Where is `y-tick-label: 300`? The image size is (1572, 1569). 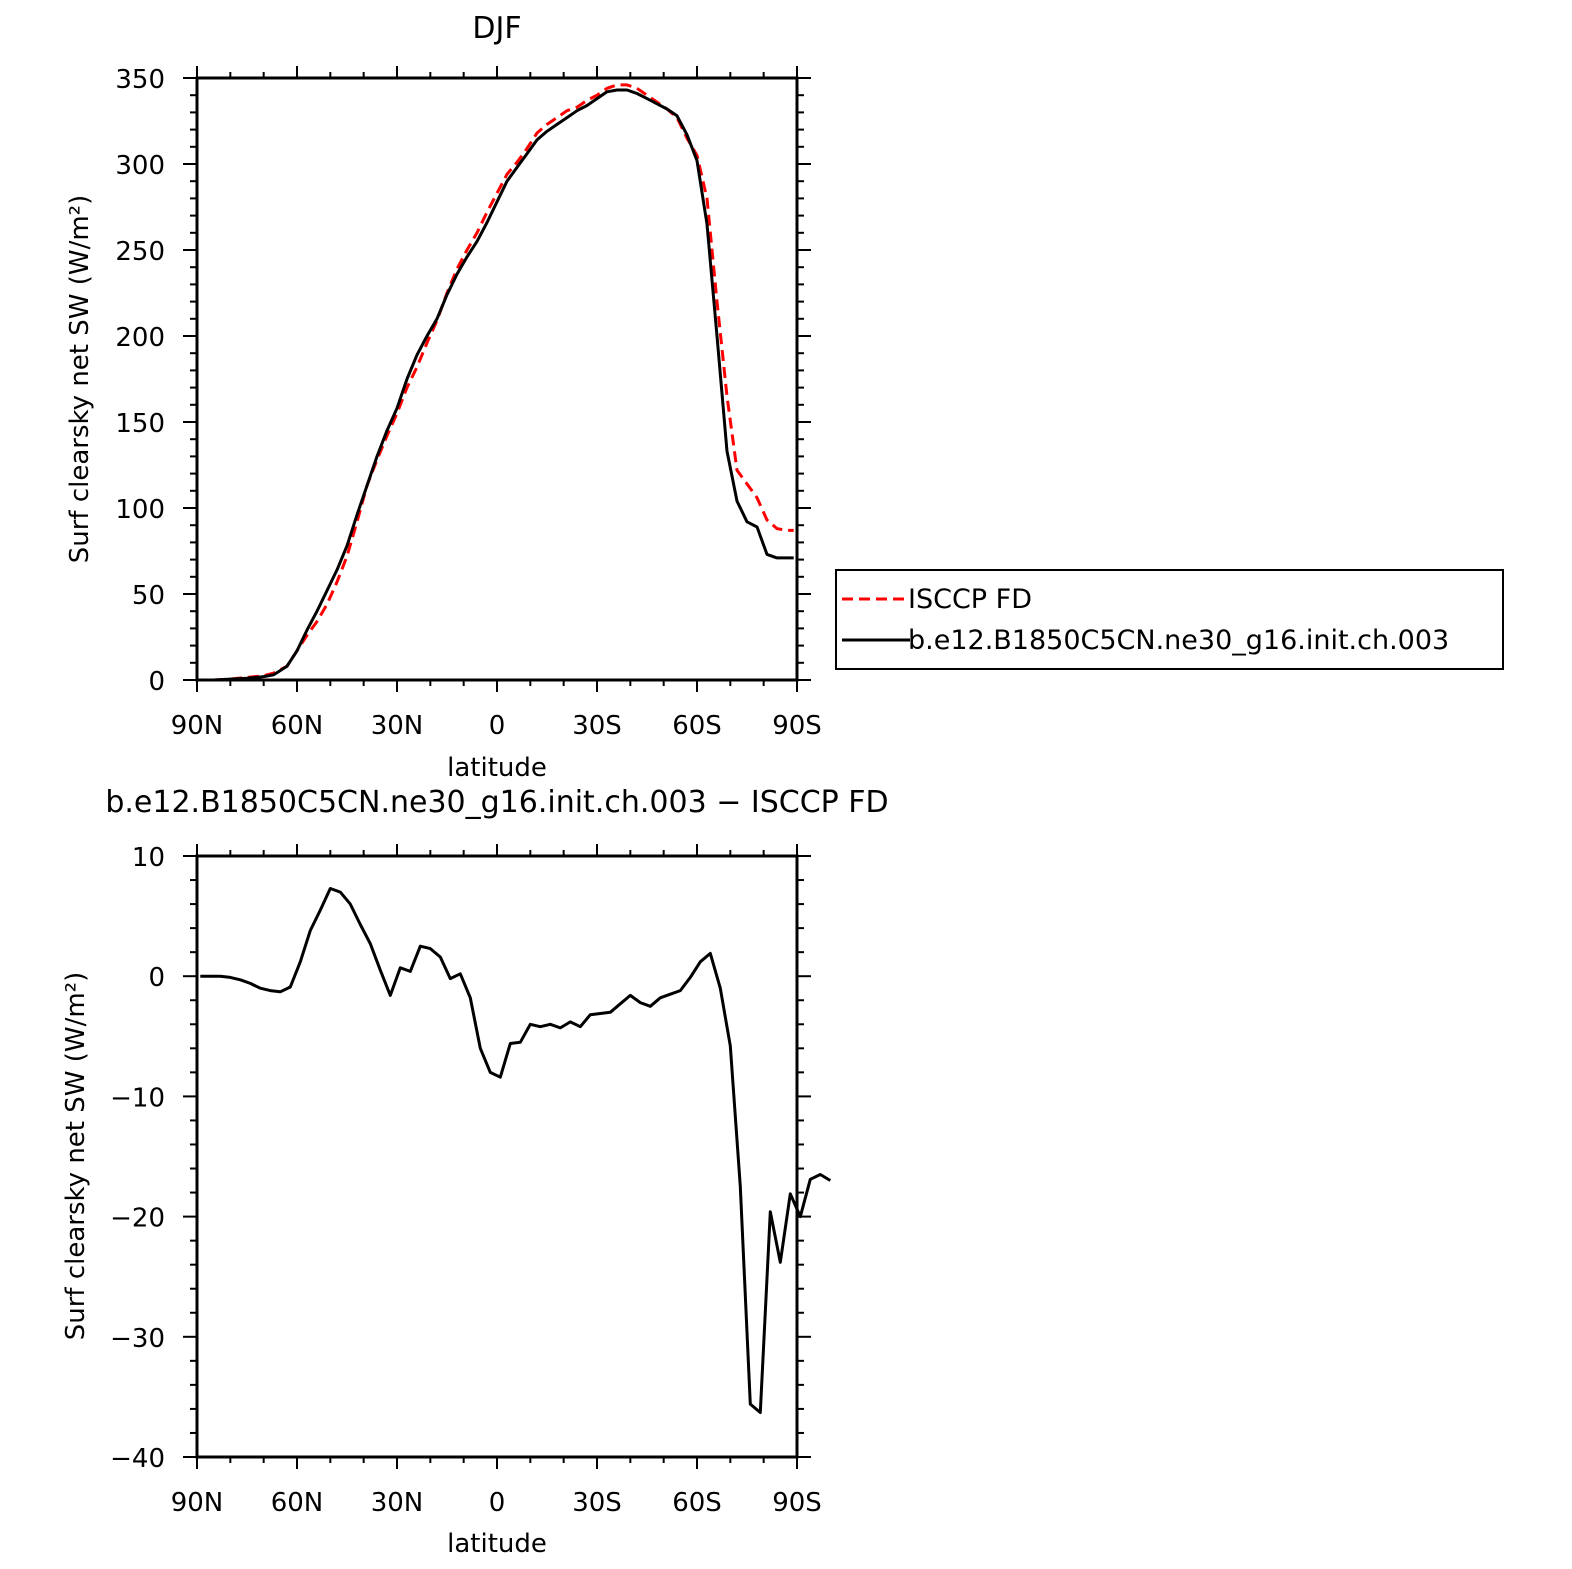
y-tick-label: 300 is located at coordinates (140, 166).